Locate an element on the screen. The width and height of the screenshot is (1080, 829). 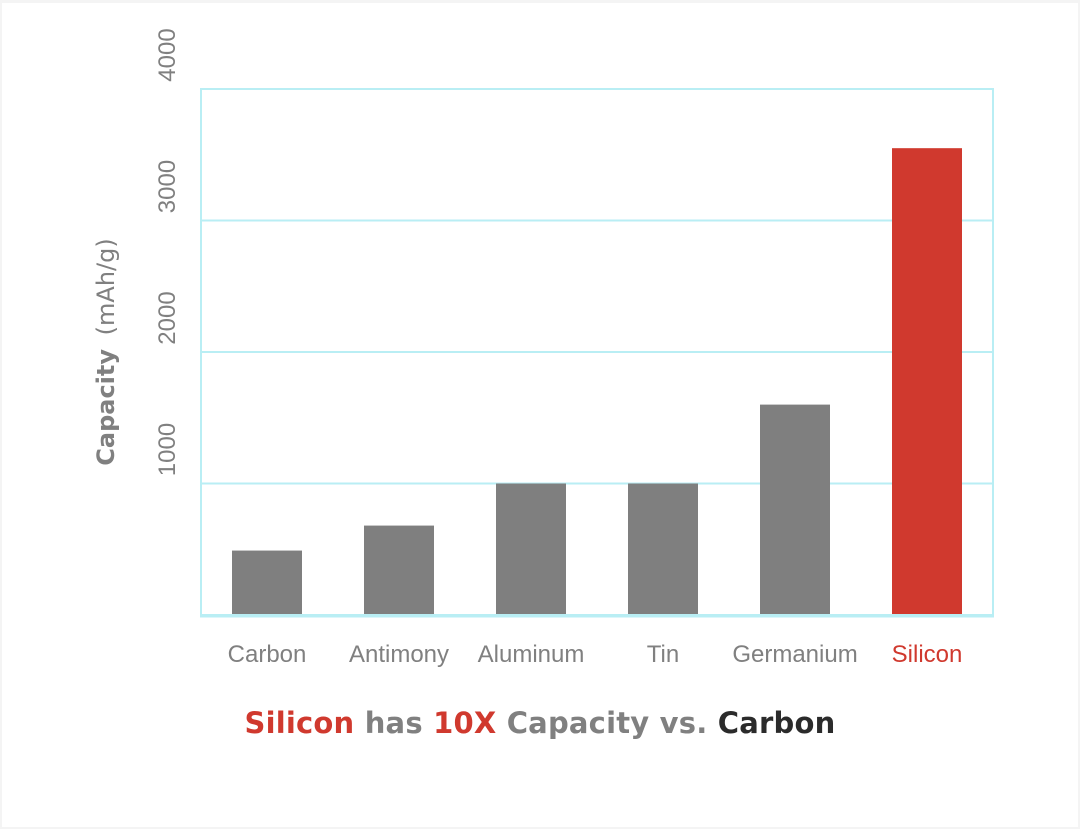
bar-aluminum is located at coordinates (531, 549).